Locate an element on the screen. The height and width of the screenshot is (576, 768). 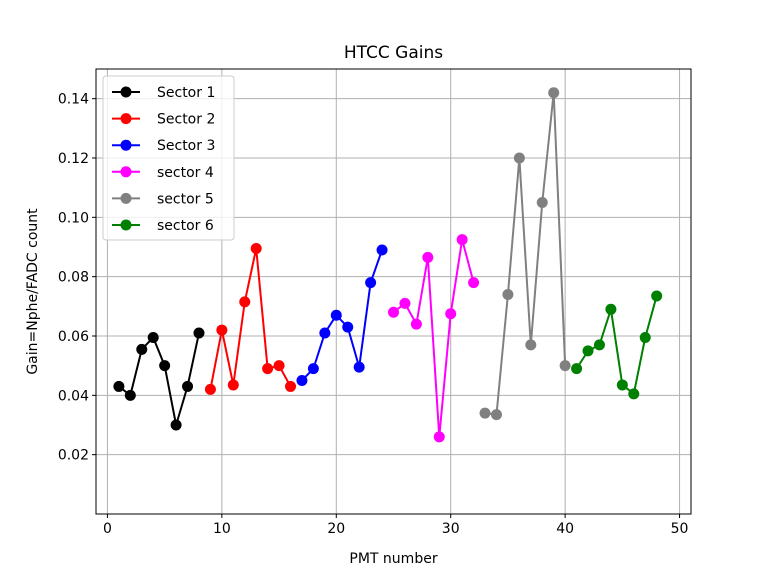
x-tick-label: 50 is located at coordinates (680, 529).